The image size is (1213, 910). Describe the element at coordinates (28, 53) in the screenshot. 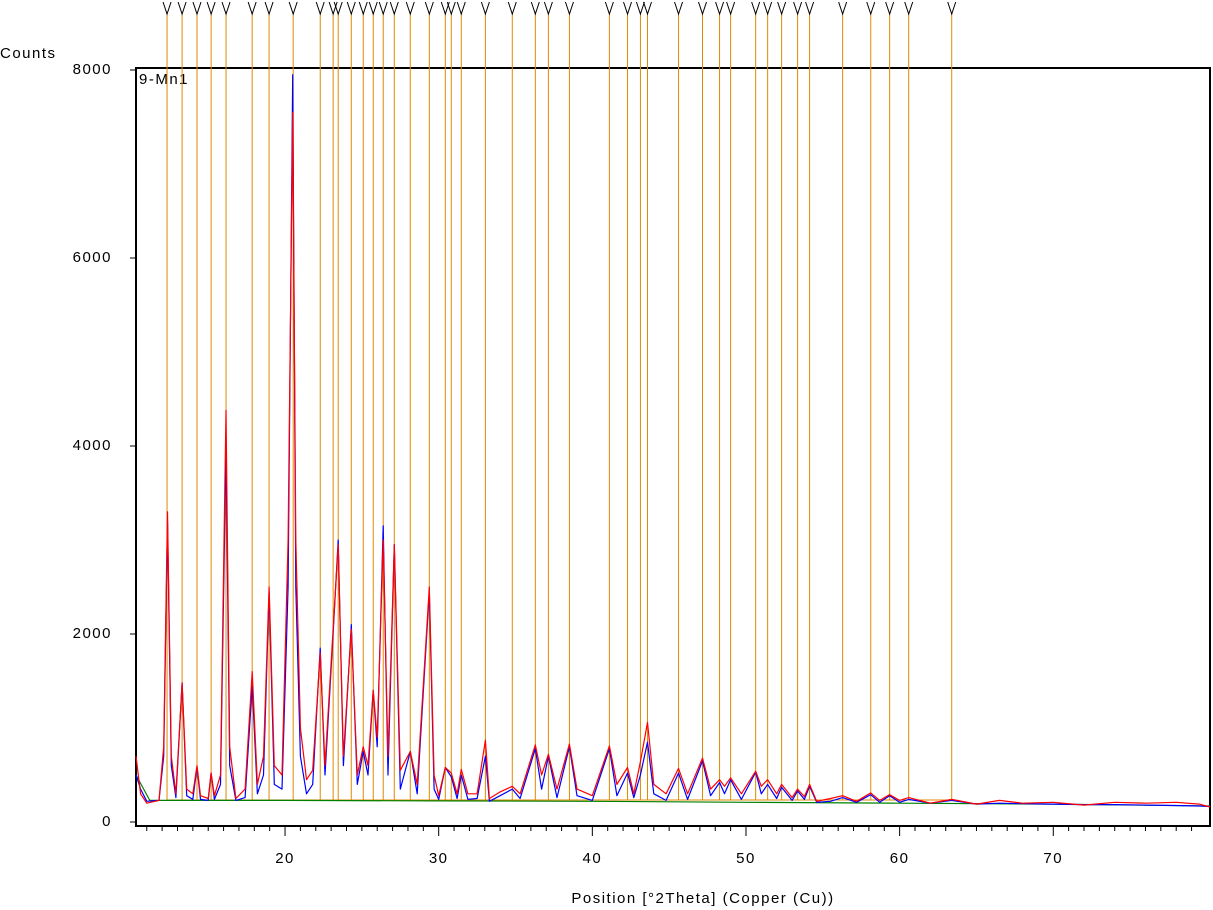

I see `y-axis-label: Counts` at that location.